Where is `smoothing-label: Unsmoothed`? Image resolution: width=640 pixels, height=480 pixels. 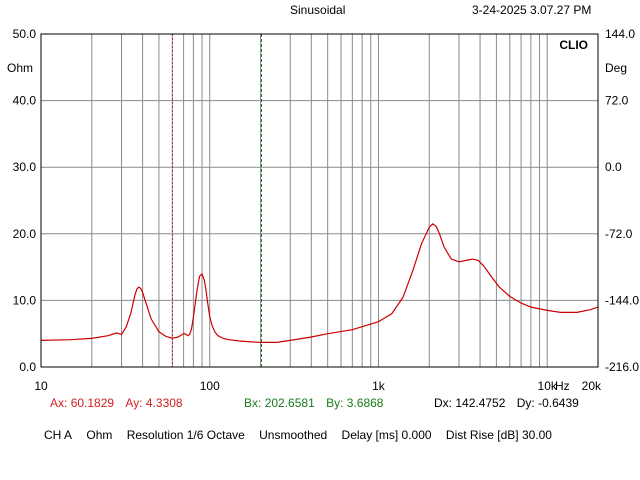
smoothing-label: Unsmoothed is located at coordinates (293, 435).